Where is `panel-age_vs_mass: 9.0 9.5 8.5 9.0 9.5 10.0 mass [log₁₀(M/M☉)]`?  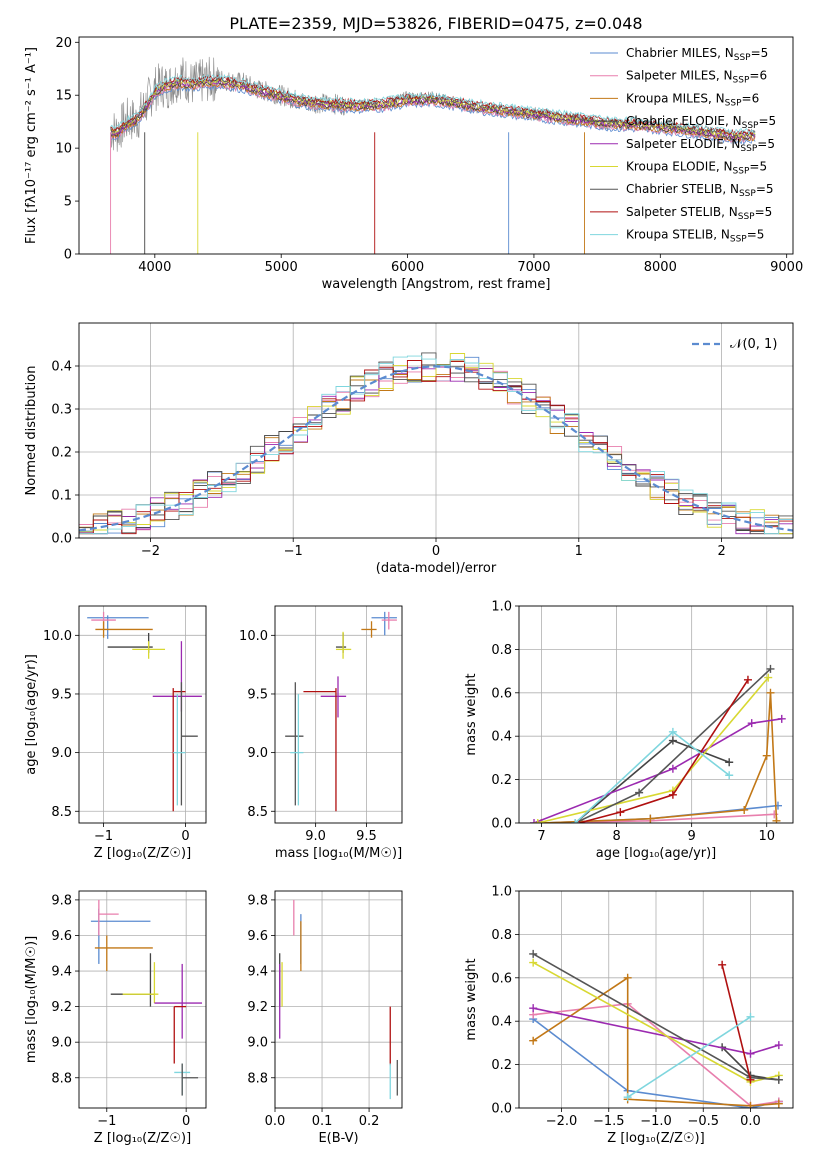
panel-age_vs_mass: 9.0 9.5 8.5 9.0 9.5 10.0 mass [log₁₀(M/M☉)] is located at coordinates (321, 733).